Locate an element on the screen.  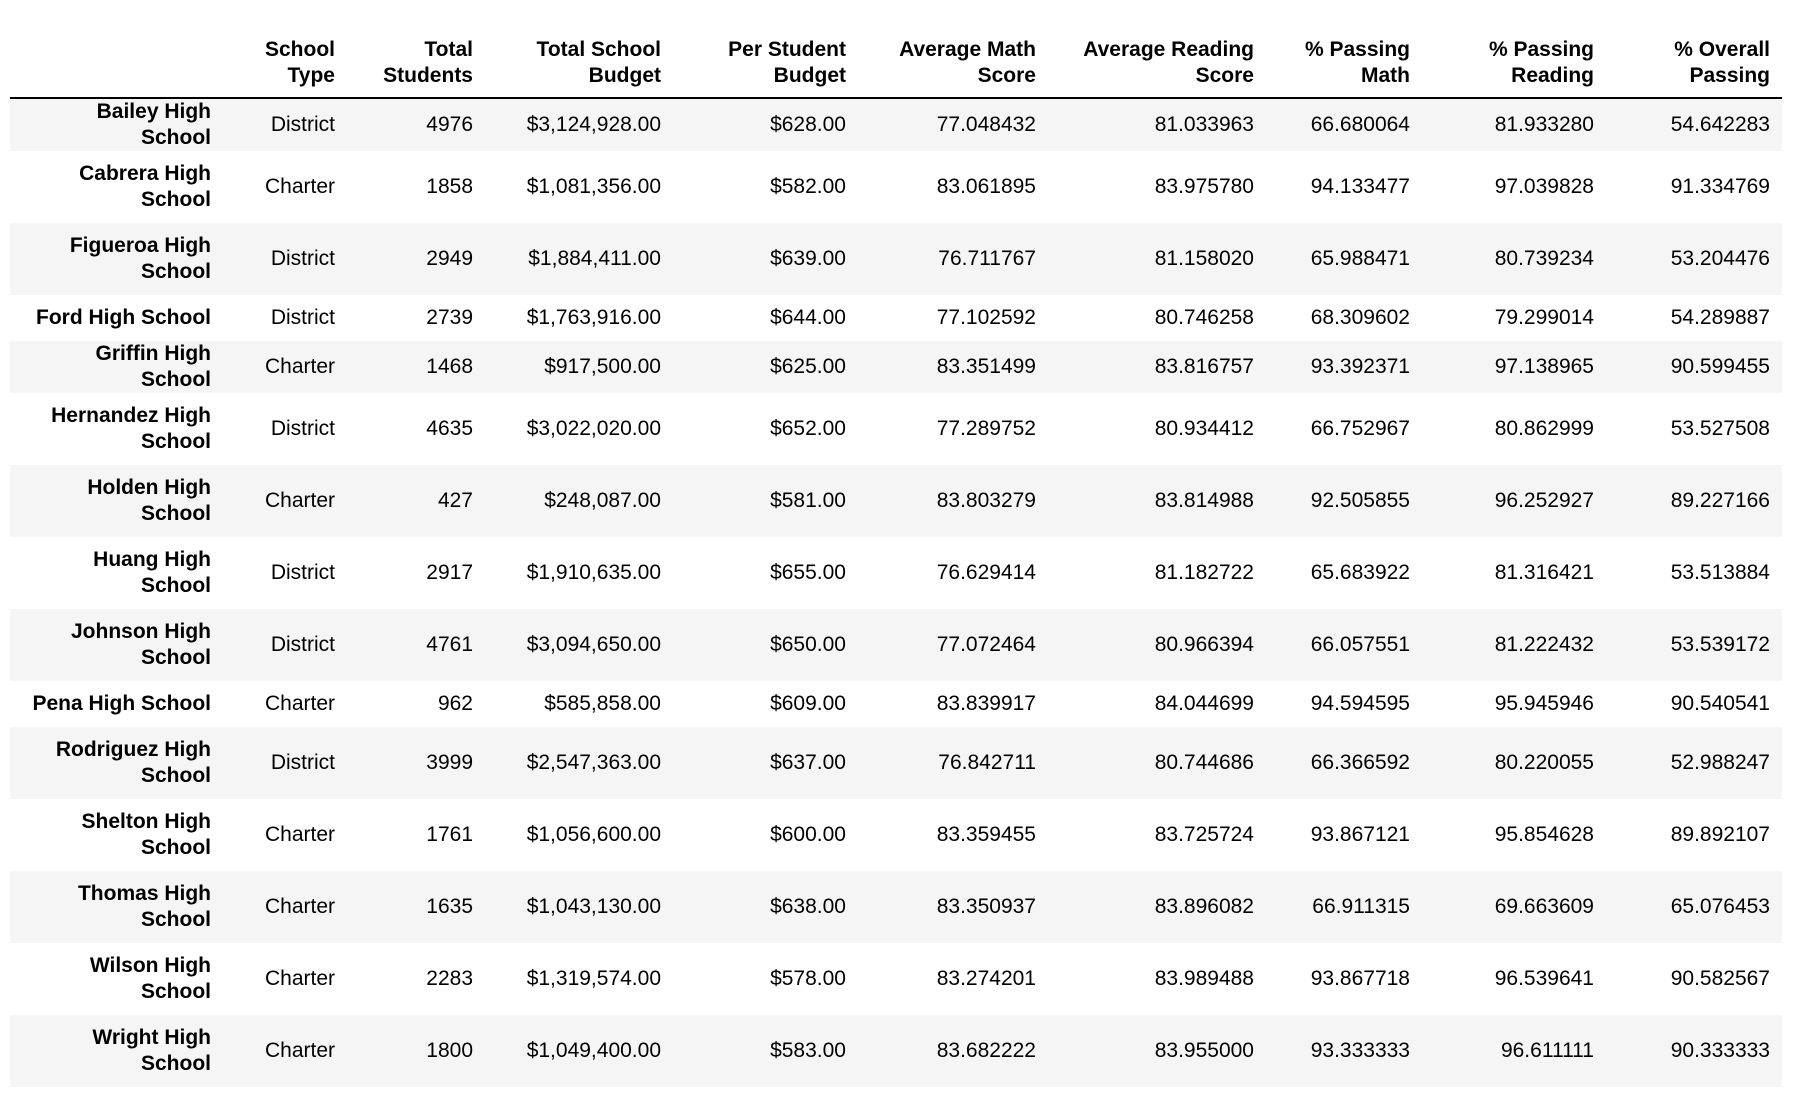
average-math-score-cell: 83.350937 is located at coordinates (986, 906).